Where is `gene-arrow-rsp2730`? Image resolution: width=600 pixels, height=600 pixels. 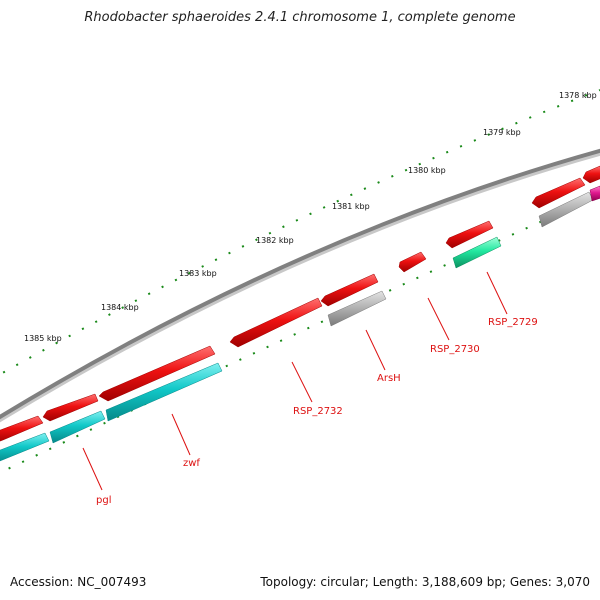 gene-arrow-rsp2730 is located at coordinates (412, 262).